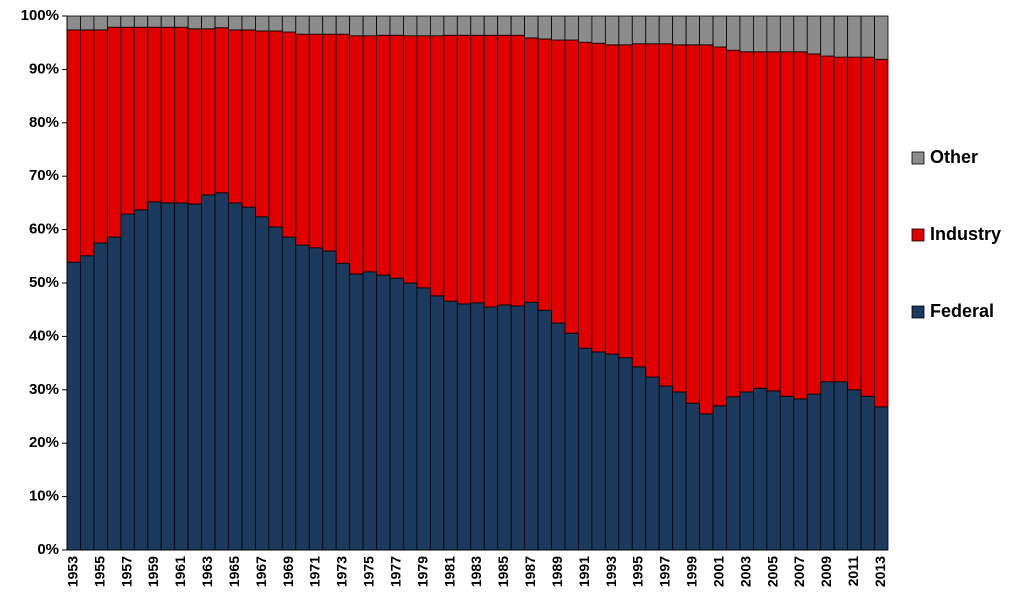 The image size is (1015, 605). What do you see at coordinates (745, 571) in the screenshot?
I see `x-tick-label: 2003` at bounding box center [745, 571].